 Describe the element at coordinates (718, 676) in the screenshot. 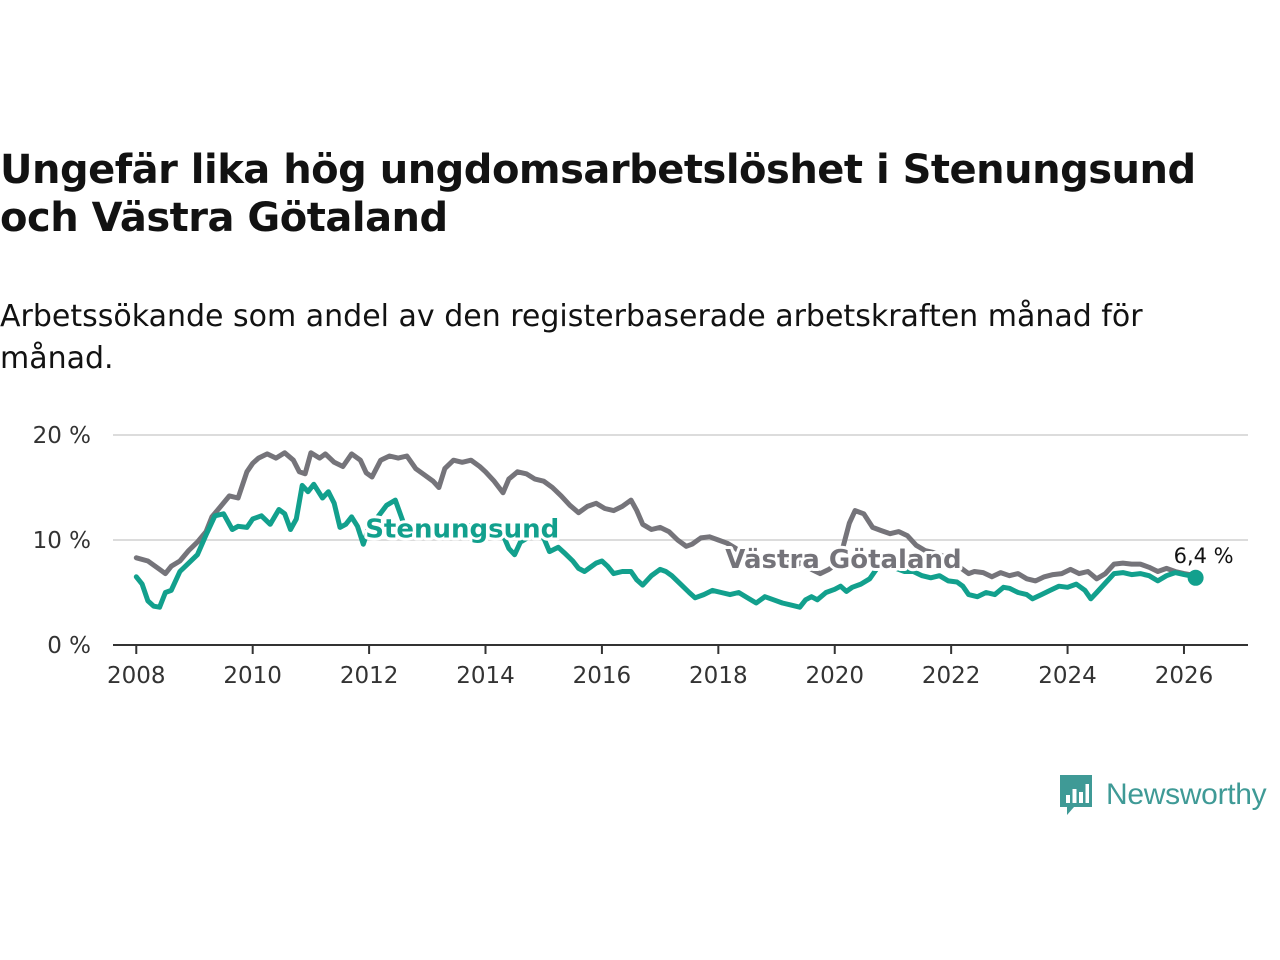

I see `x-tick-label: 2018` at that location.